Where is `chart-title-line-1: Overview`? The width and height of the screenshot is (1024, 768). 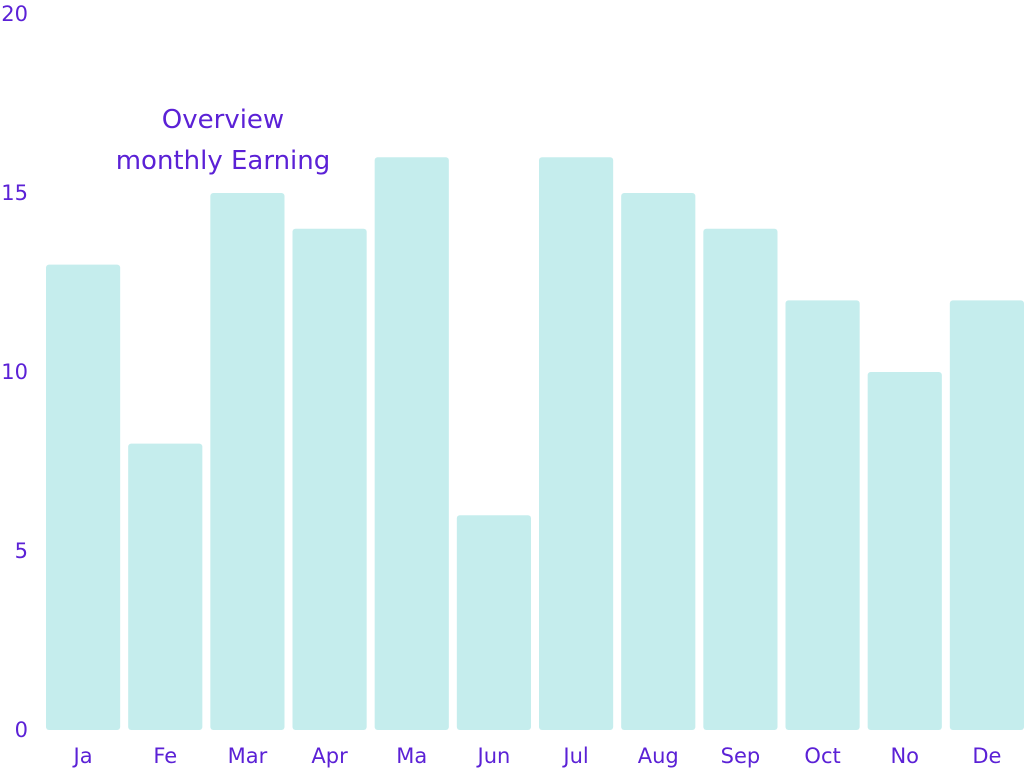 chart-title-line-1: Overview is located at coordinates (223, 120).